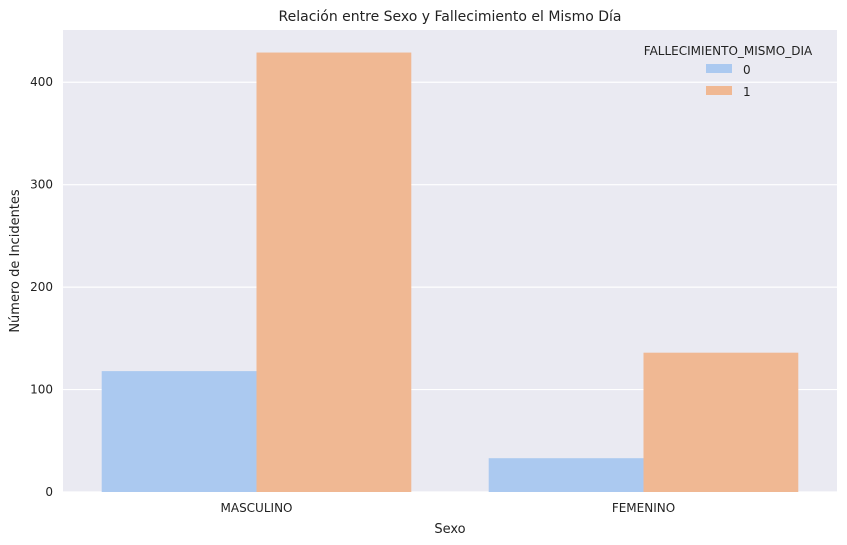 This screenshot has width=847, height=545. Describe the element at coordinates (728, 51) in the screenshot. I see `legend-title: FALLECIMIENTO_MISMO_DIA` at that location.